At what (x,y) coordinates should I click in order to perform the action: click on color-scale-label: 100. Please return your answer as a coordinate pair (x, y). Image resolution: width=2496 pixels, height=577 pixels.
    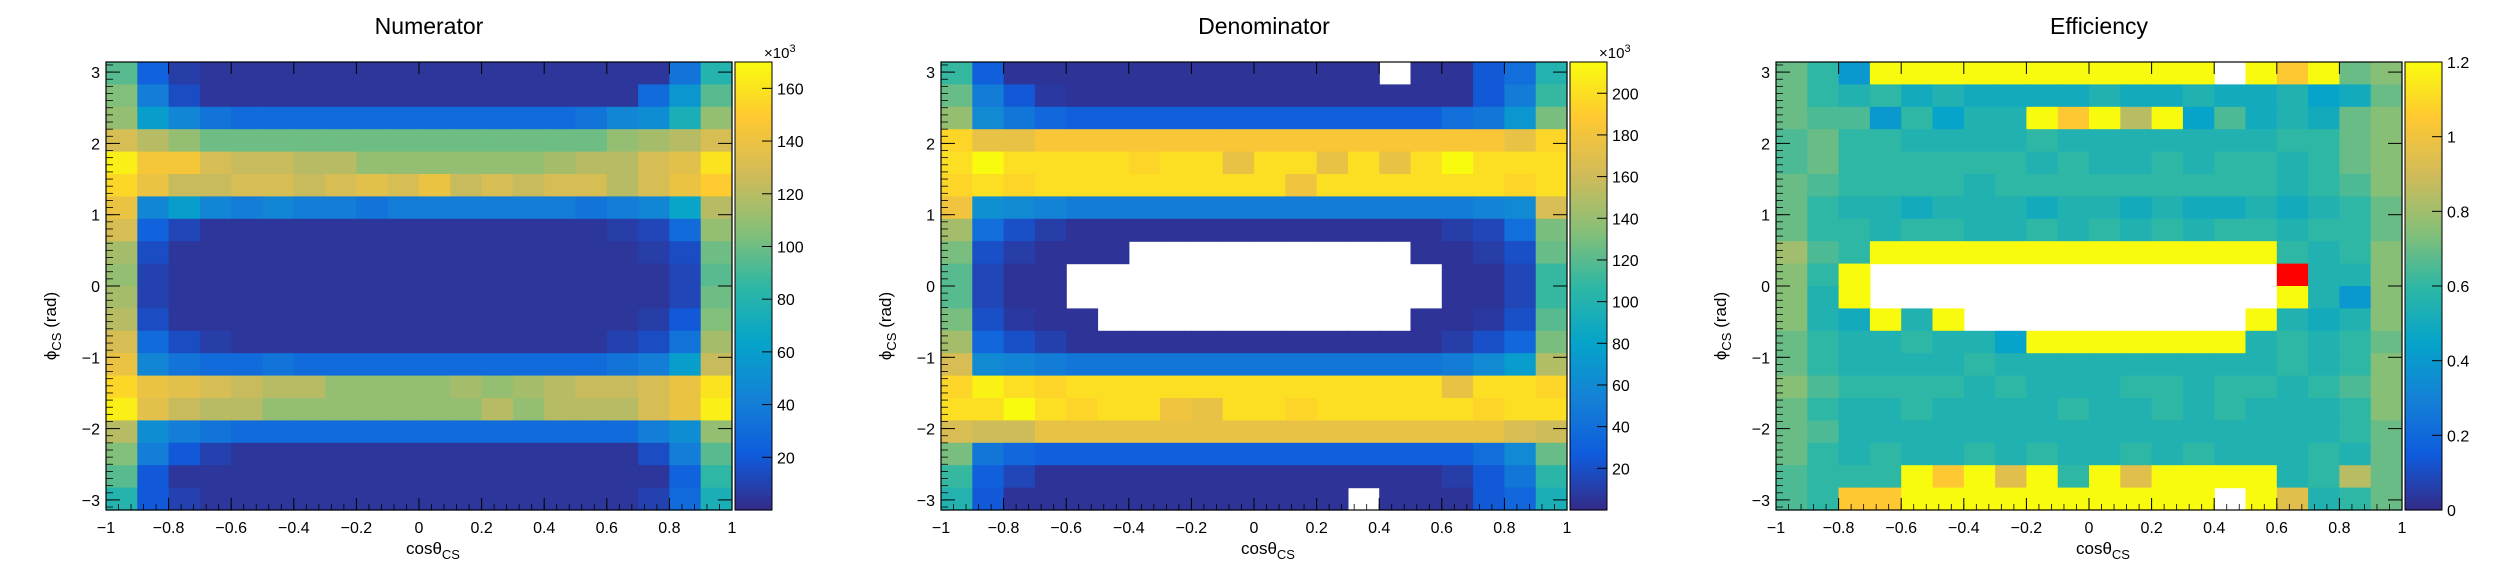
    Looking at the image, I should click on (790, 247).